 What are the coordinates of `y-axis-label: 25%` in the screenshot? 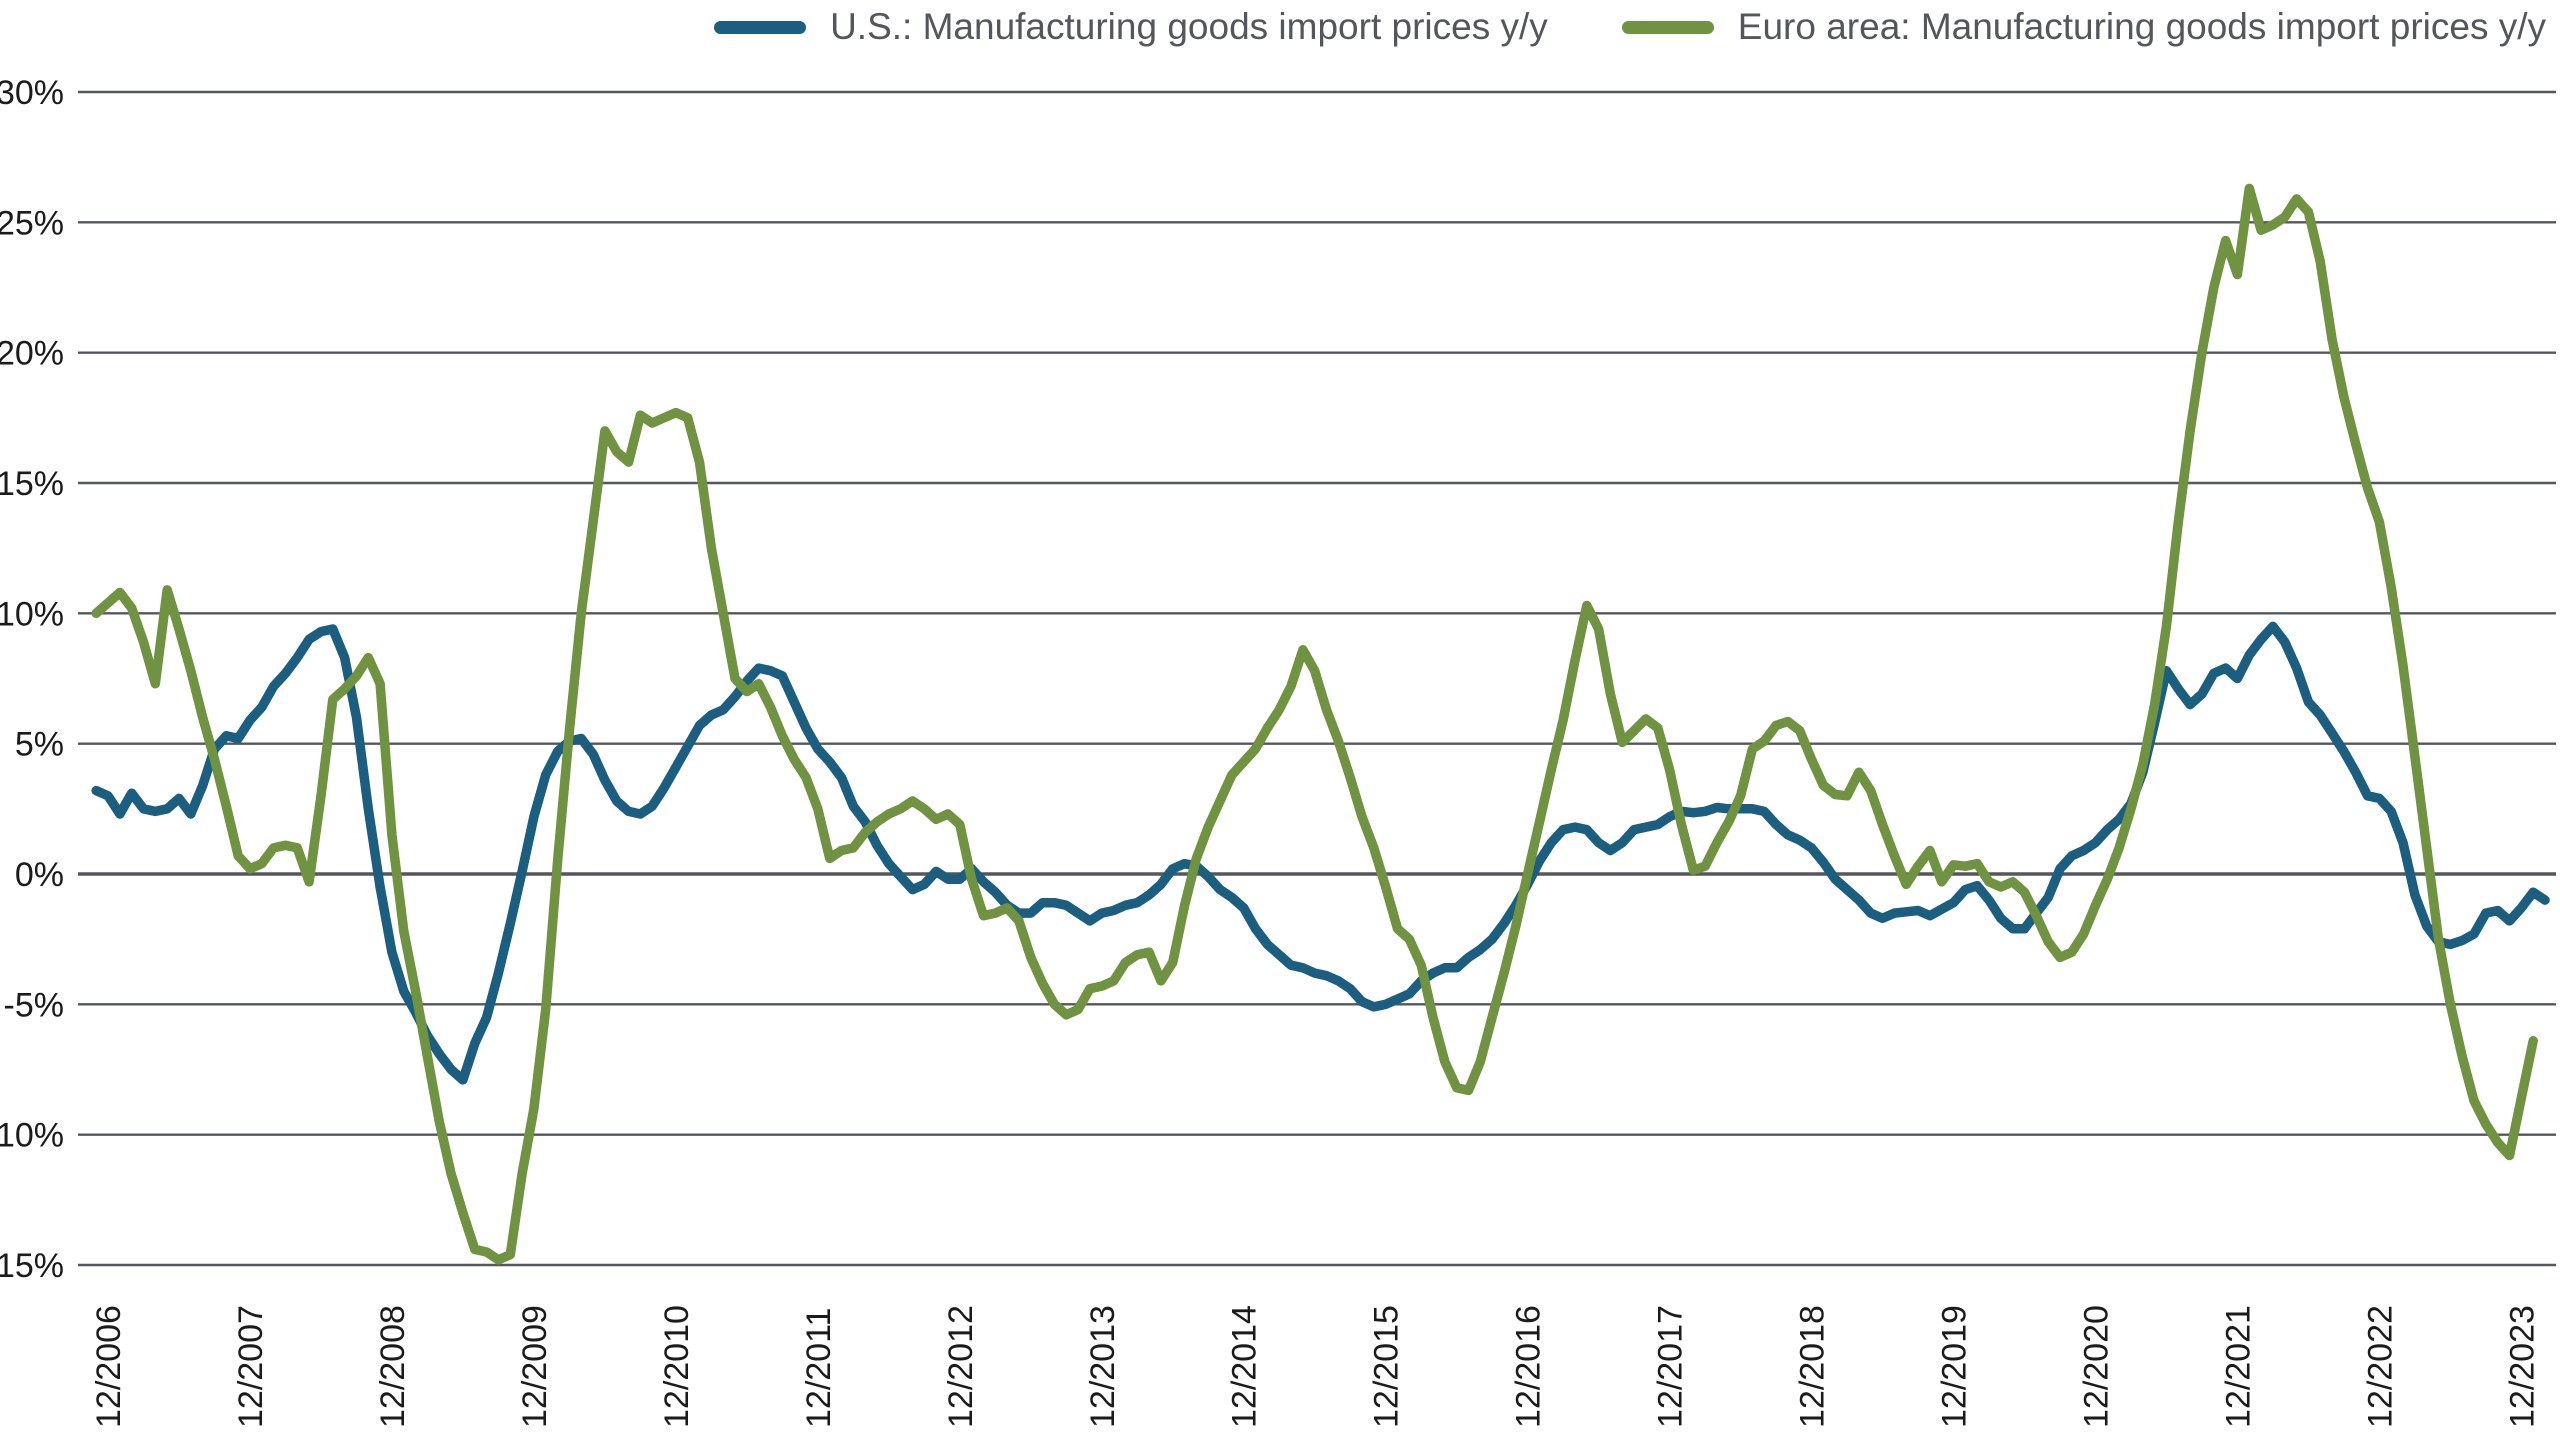 It's located at (32, 223).